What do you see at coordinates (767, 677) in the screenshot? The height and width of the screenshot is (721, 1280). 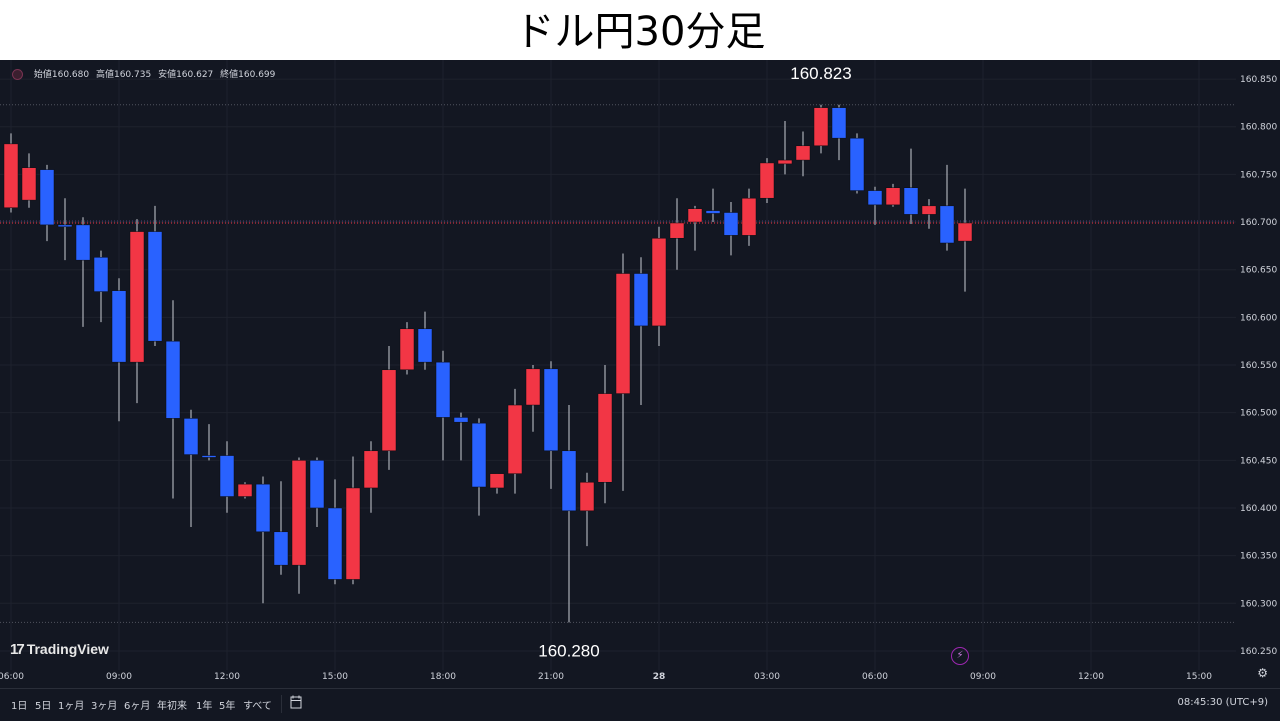 I see `x-tick-label: 03:00` at bounding box center [767, 677].